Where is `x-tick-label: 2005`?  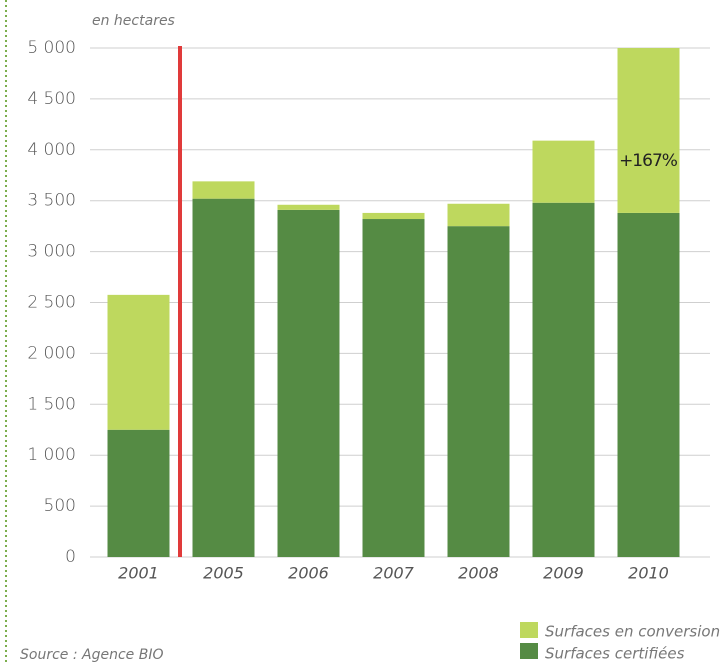 x-tick-label: 2005 is located at coordinates (223, 573).